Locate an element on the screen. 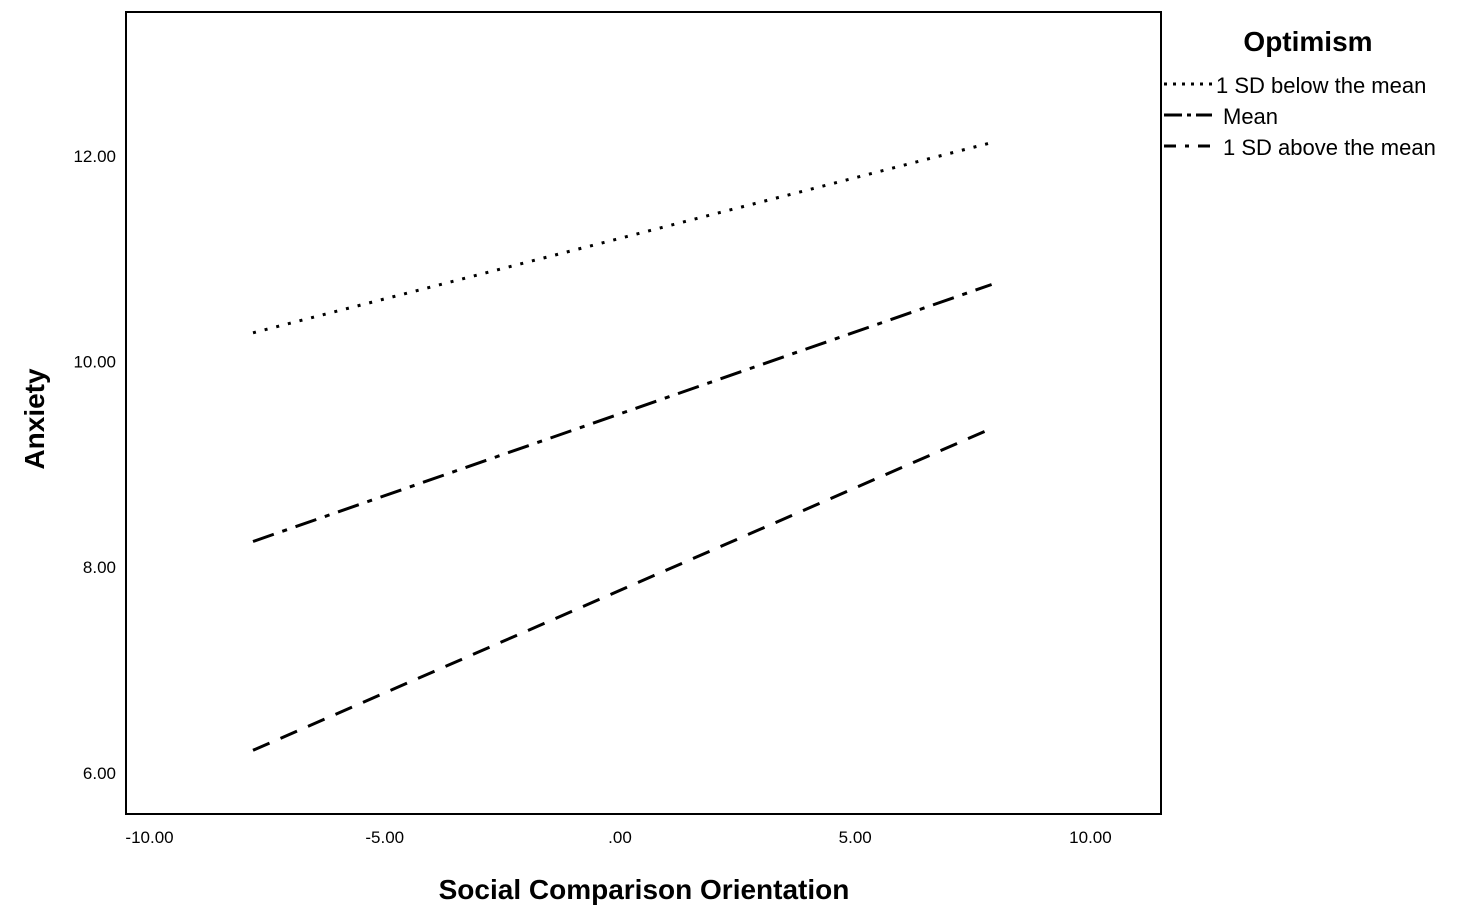 This screenshot has width=1457, height=907. x-axis-title: Social Comparison Orientation is located at coordinates (644, 889).